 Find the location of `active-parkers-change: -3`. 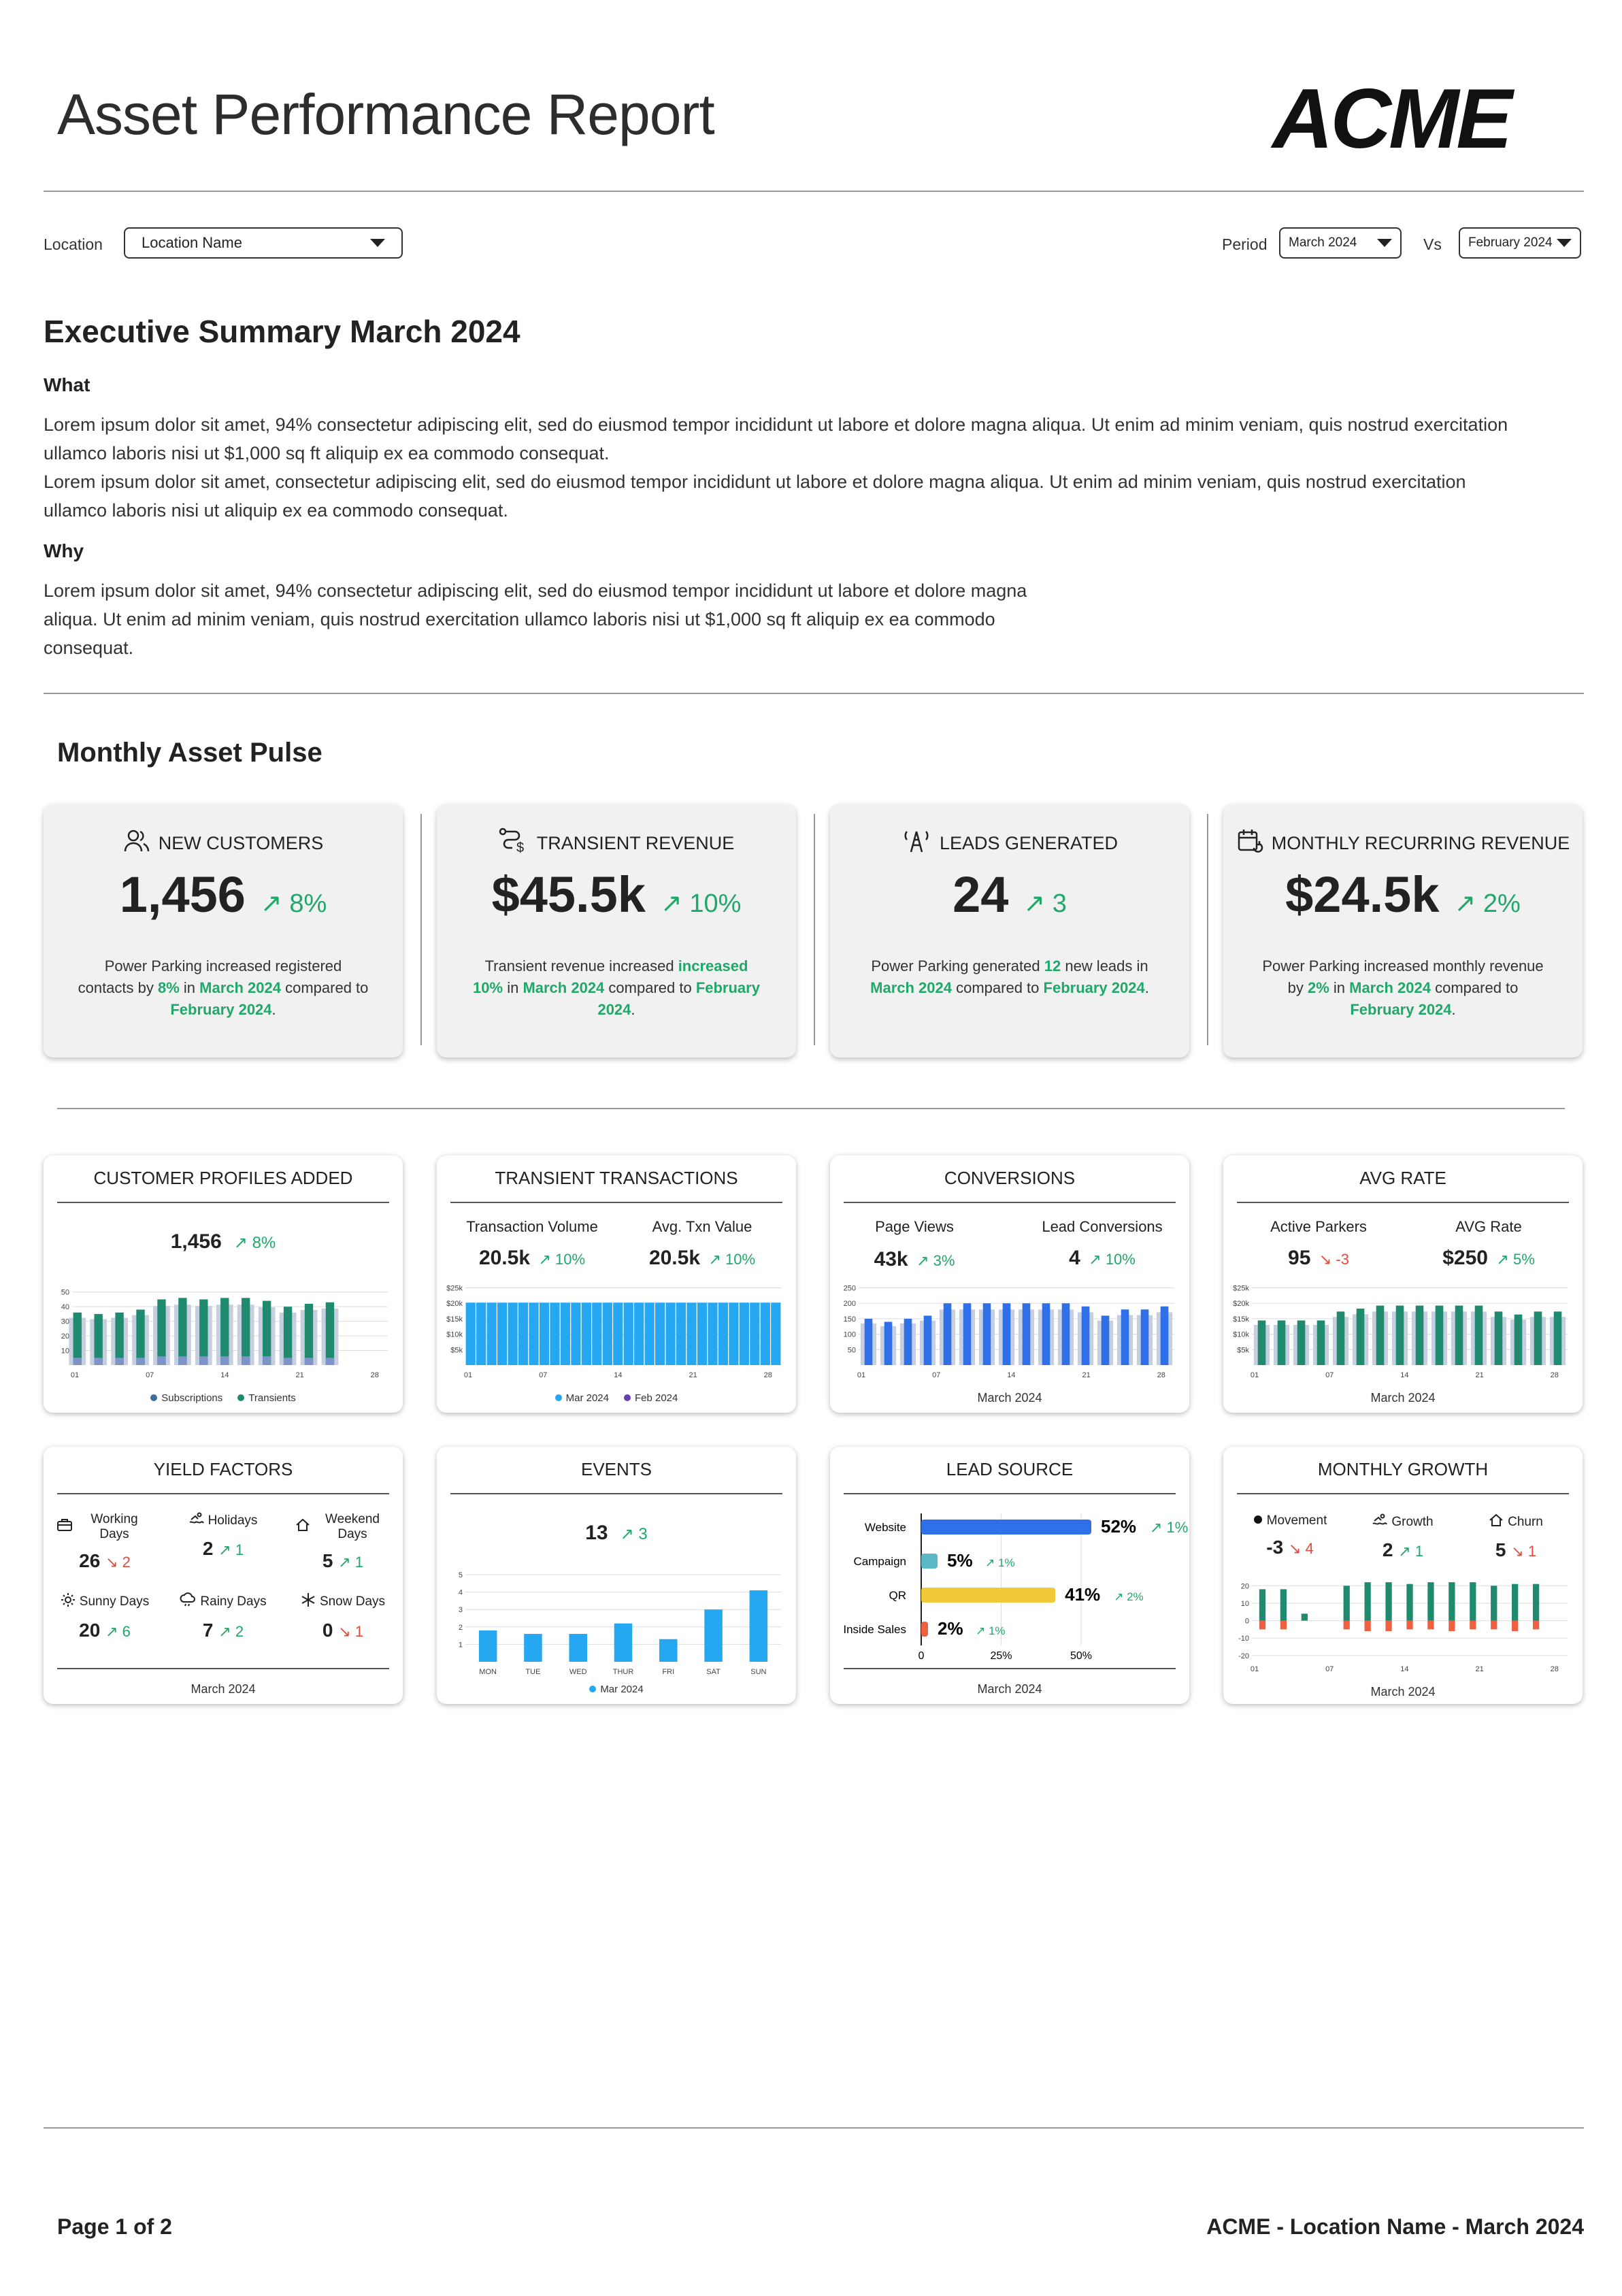

active-parkers-change: -3 is located at coordinates (1342, 1259).